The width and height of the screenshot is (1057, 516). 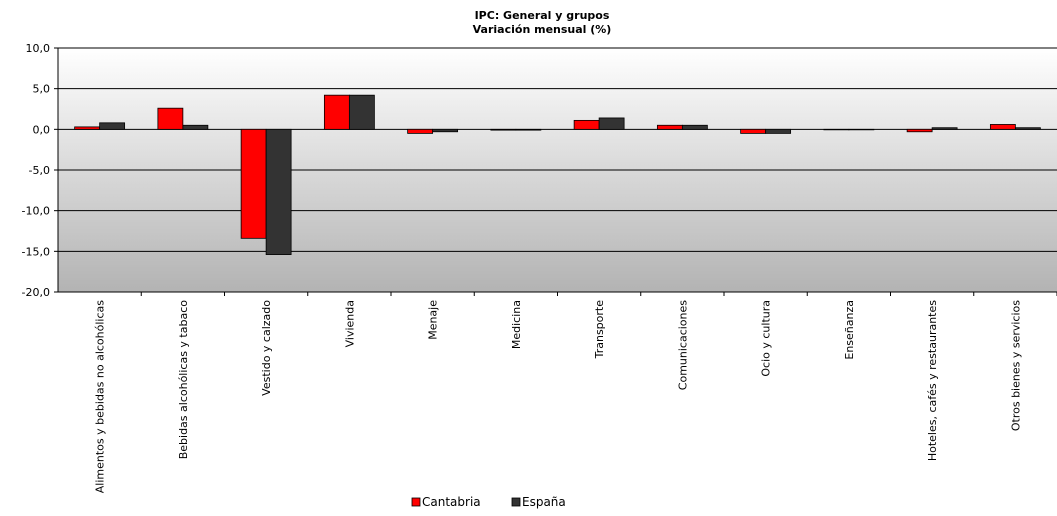 I want to click on x-tick-label: Transporte, so click(x=599, y=330).